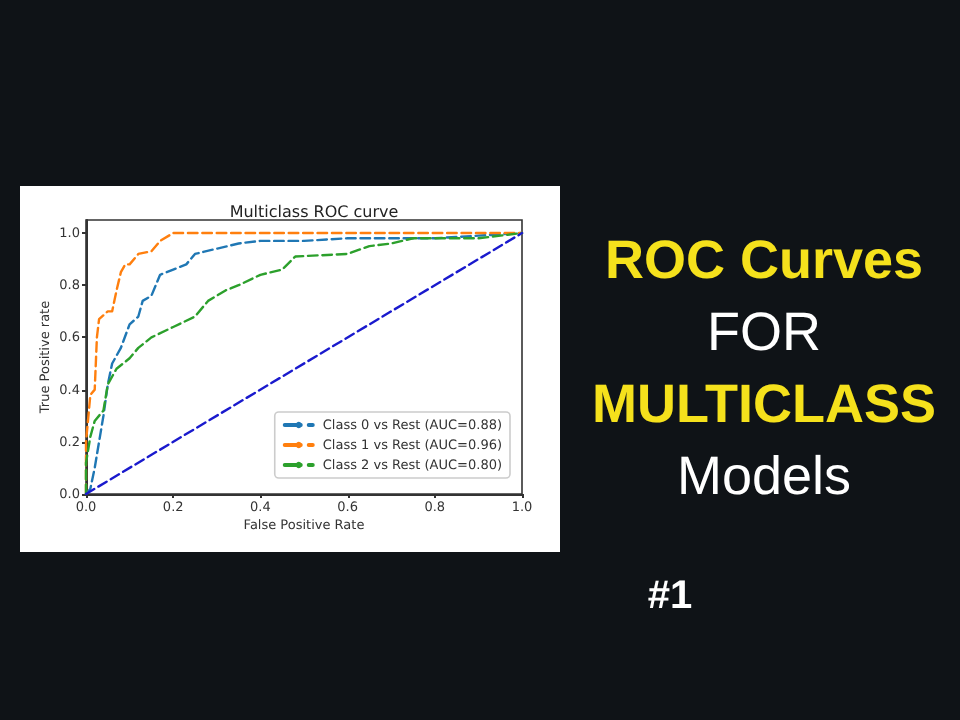 This screenshot has width=960, height=720. Describe the element at coordinates (764, 332) in the screenshot. I see `text: FOR` at that location.